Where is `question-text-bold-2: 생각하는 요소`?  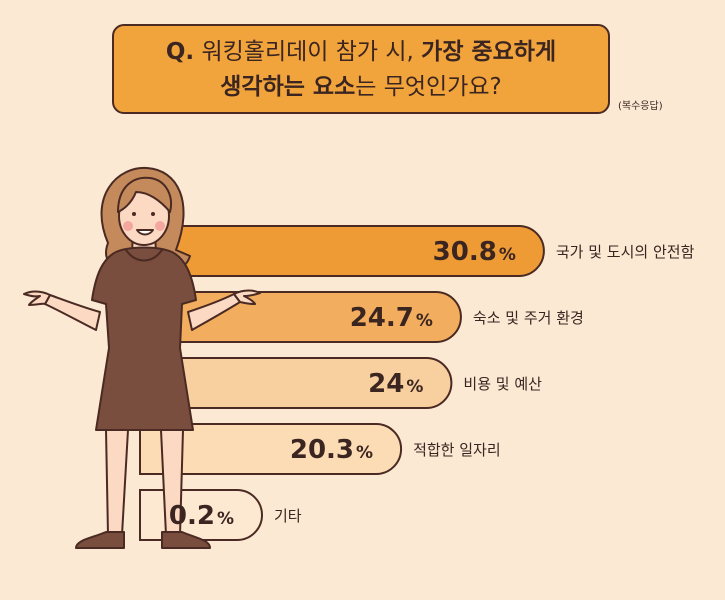
question-text-bold-2: 생각하는 요소 is located at coordinates (288, 87).